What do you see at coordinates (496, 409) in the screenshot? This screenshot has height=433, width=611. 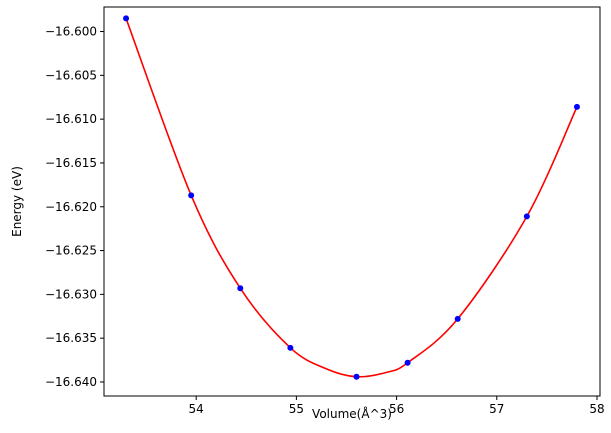 I see `x-tick-label: 57` at bounding box center [496, 409].